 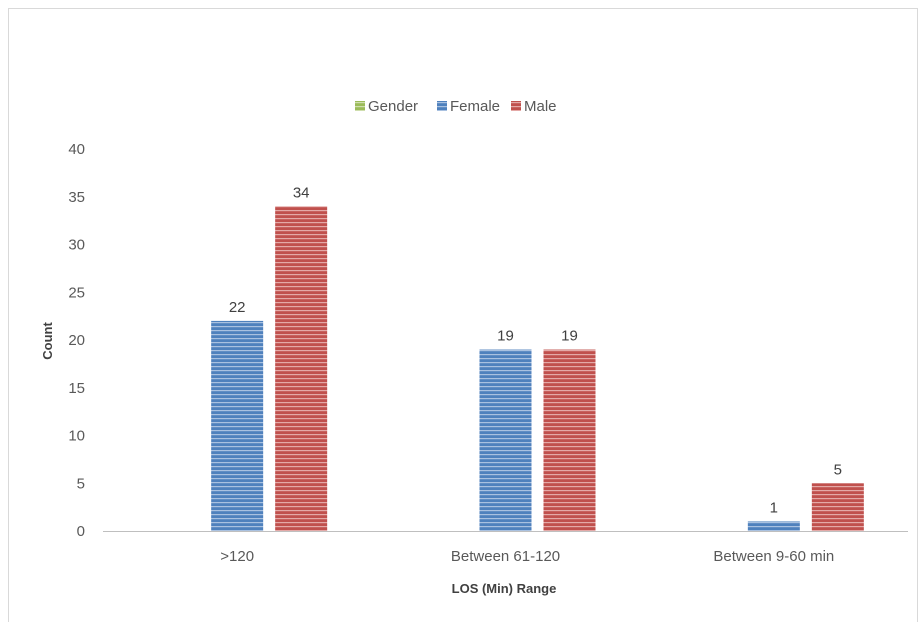 I want to click on y-tick-label: 25, so click(x=76, y=292).